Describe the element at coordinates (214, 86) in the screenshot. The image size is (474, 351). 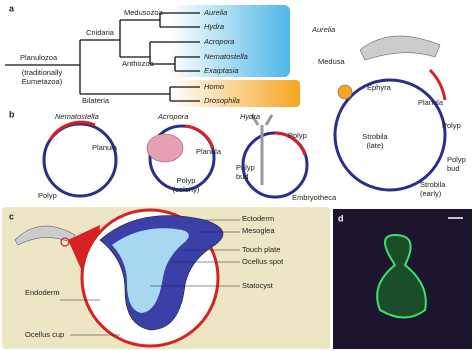
I see `taxon: Homo` at that location.